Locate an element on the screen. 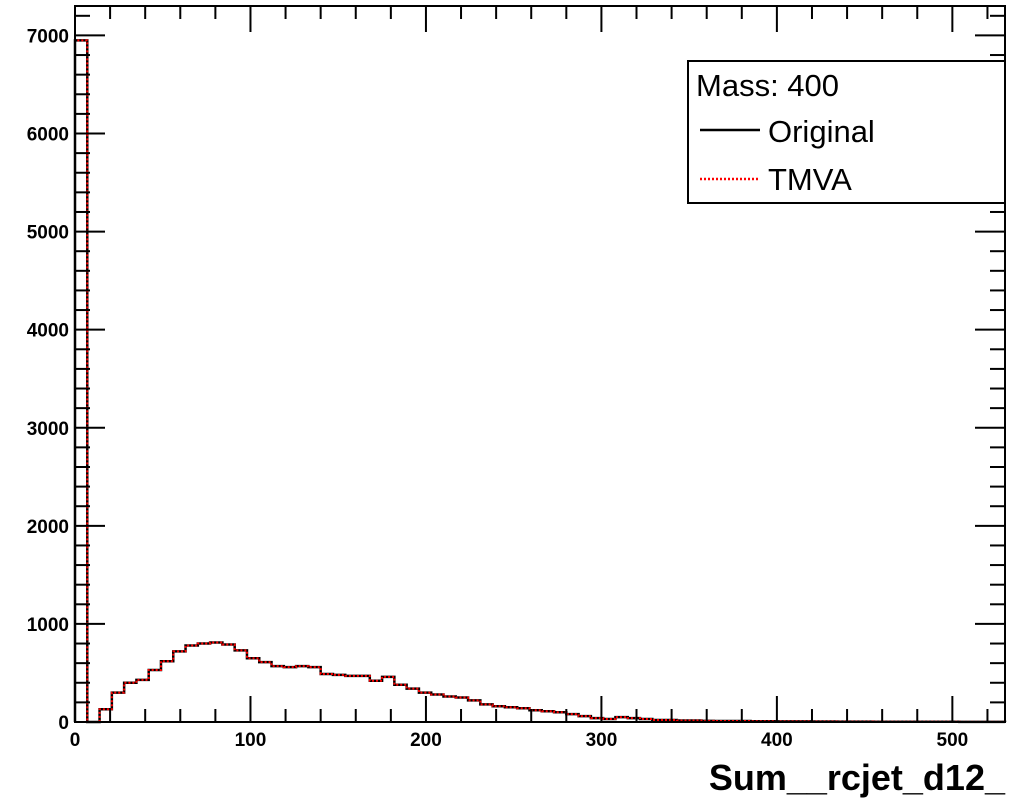 This screenshot has width=1011, height=802. legend-label-original: Original is located at coordinates (821, 131).